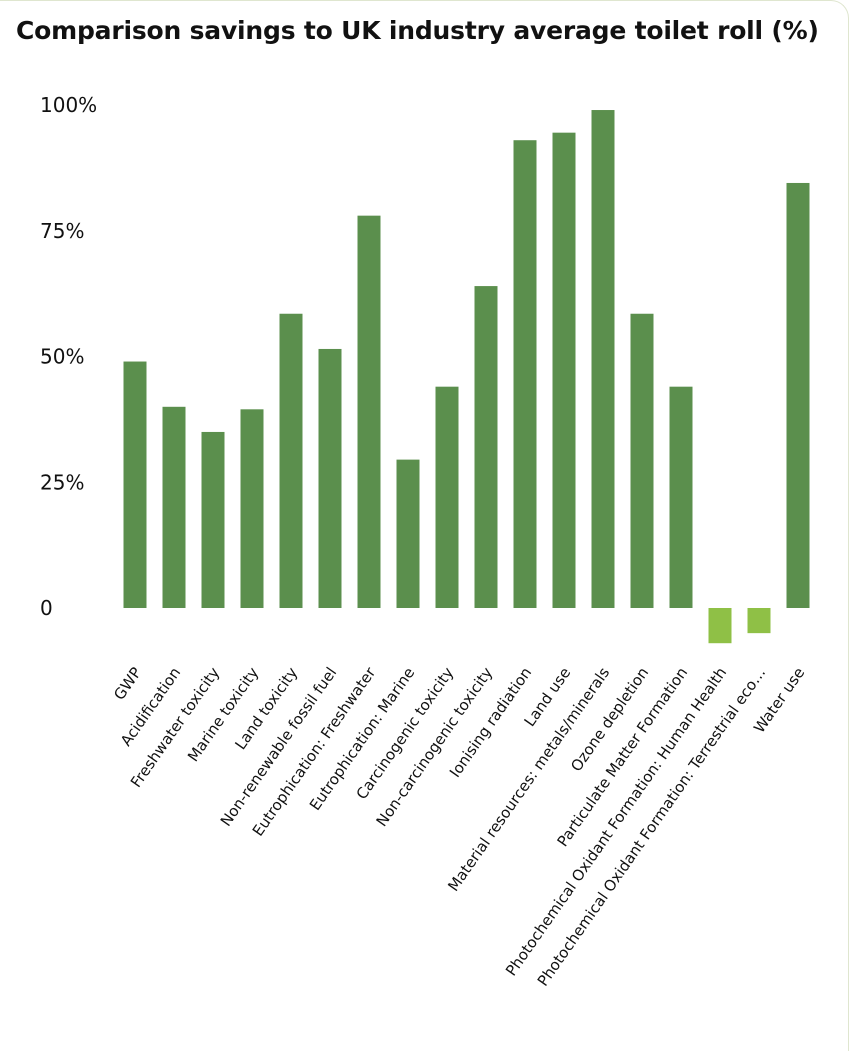  Describe the element at coordinates (68, 105) in the screenshot. I see `y-tick-label: 100%` at that location.